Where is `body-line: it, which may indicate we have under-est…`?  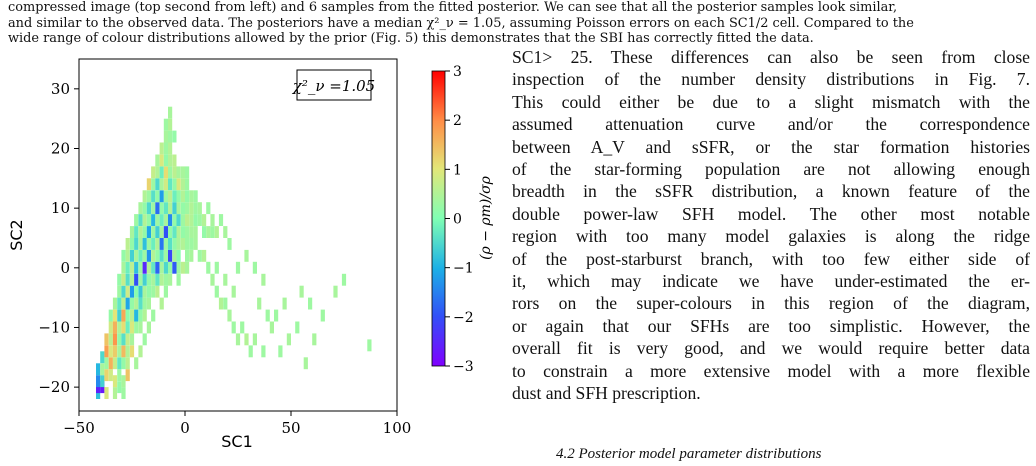 body-line: it, which may indicate we have under-est… is located at coordinates (771, 281).